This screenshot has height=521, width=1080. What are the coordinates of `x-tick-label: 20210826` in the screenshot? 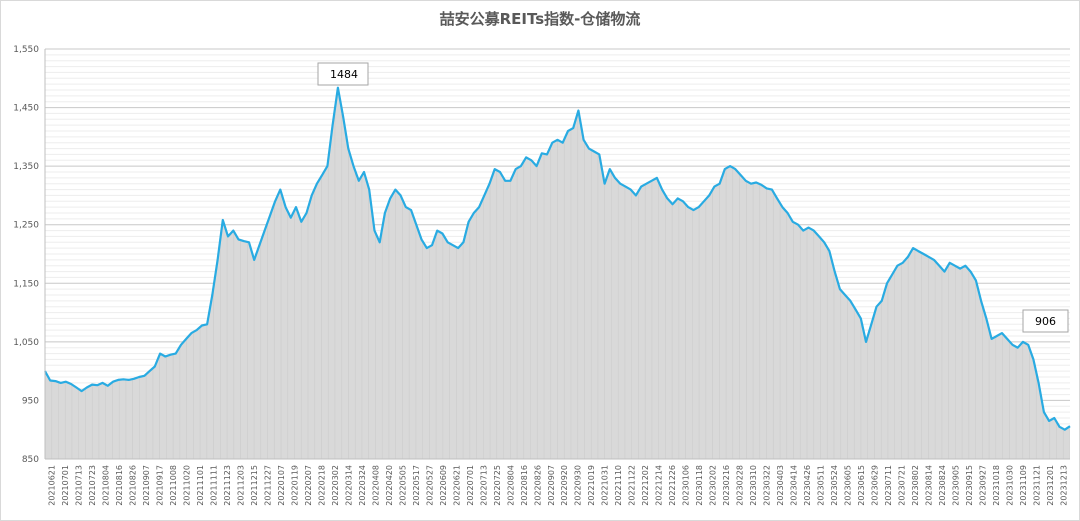 It's located at (133, 485).